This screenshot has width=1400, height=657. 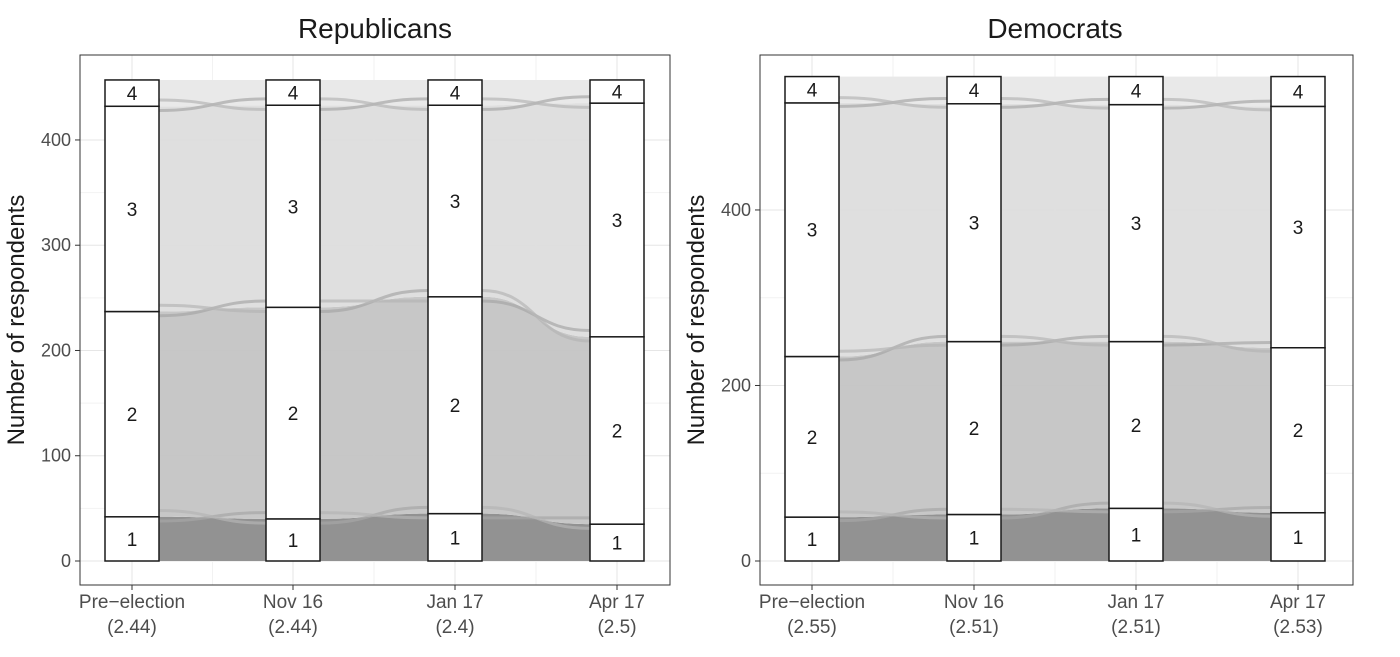 I want to click on x-tick-mean: (2.4), so click(x=454, y=627).